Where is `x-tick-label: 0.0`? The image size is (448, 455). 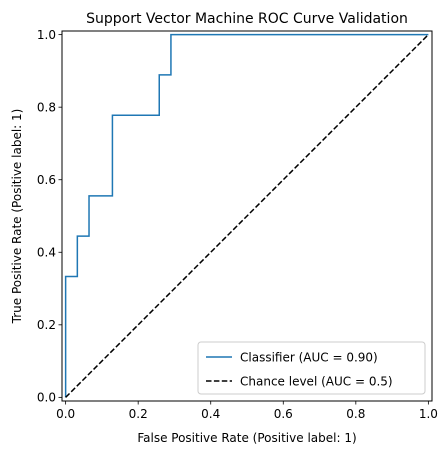
x-tick-label: 0.0 is located at coordinates (65, 414).